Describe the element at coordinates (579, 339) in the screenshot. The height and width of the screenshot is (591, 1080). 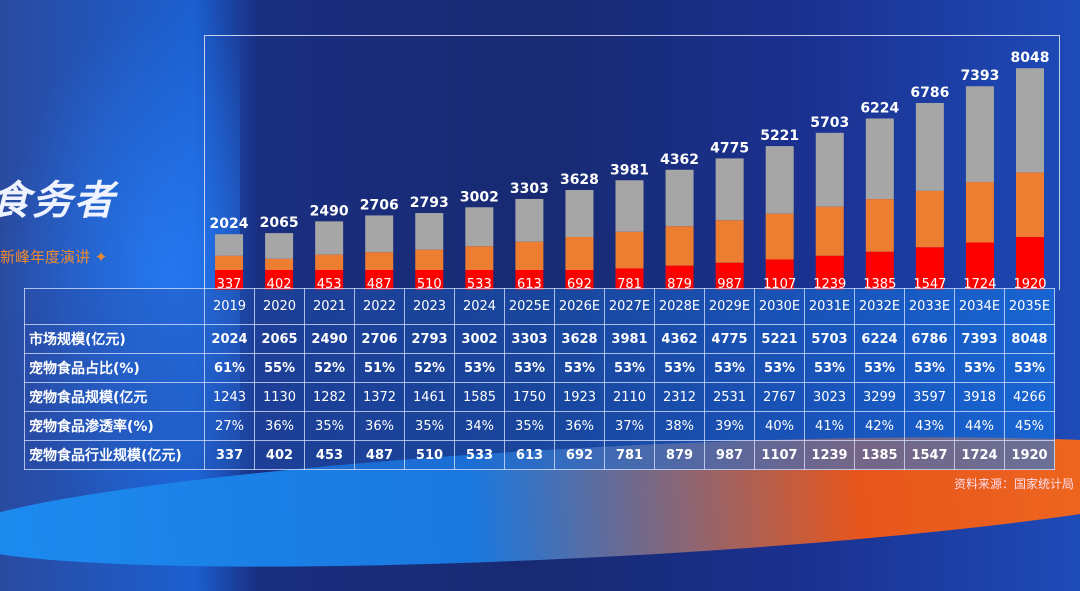
I see `table-cell: 3628` at that location.